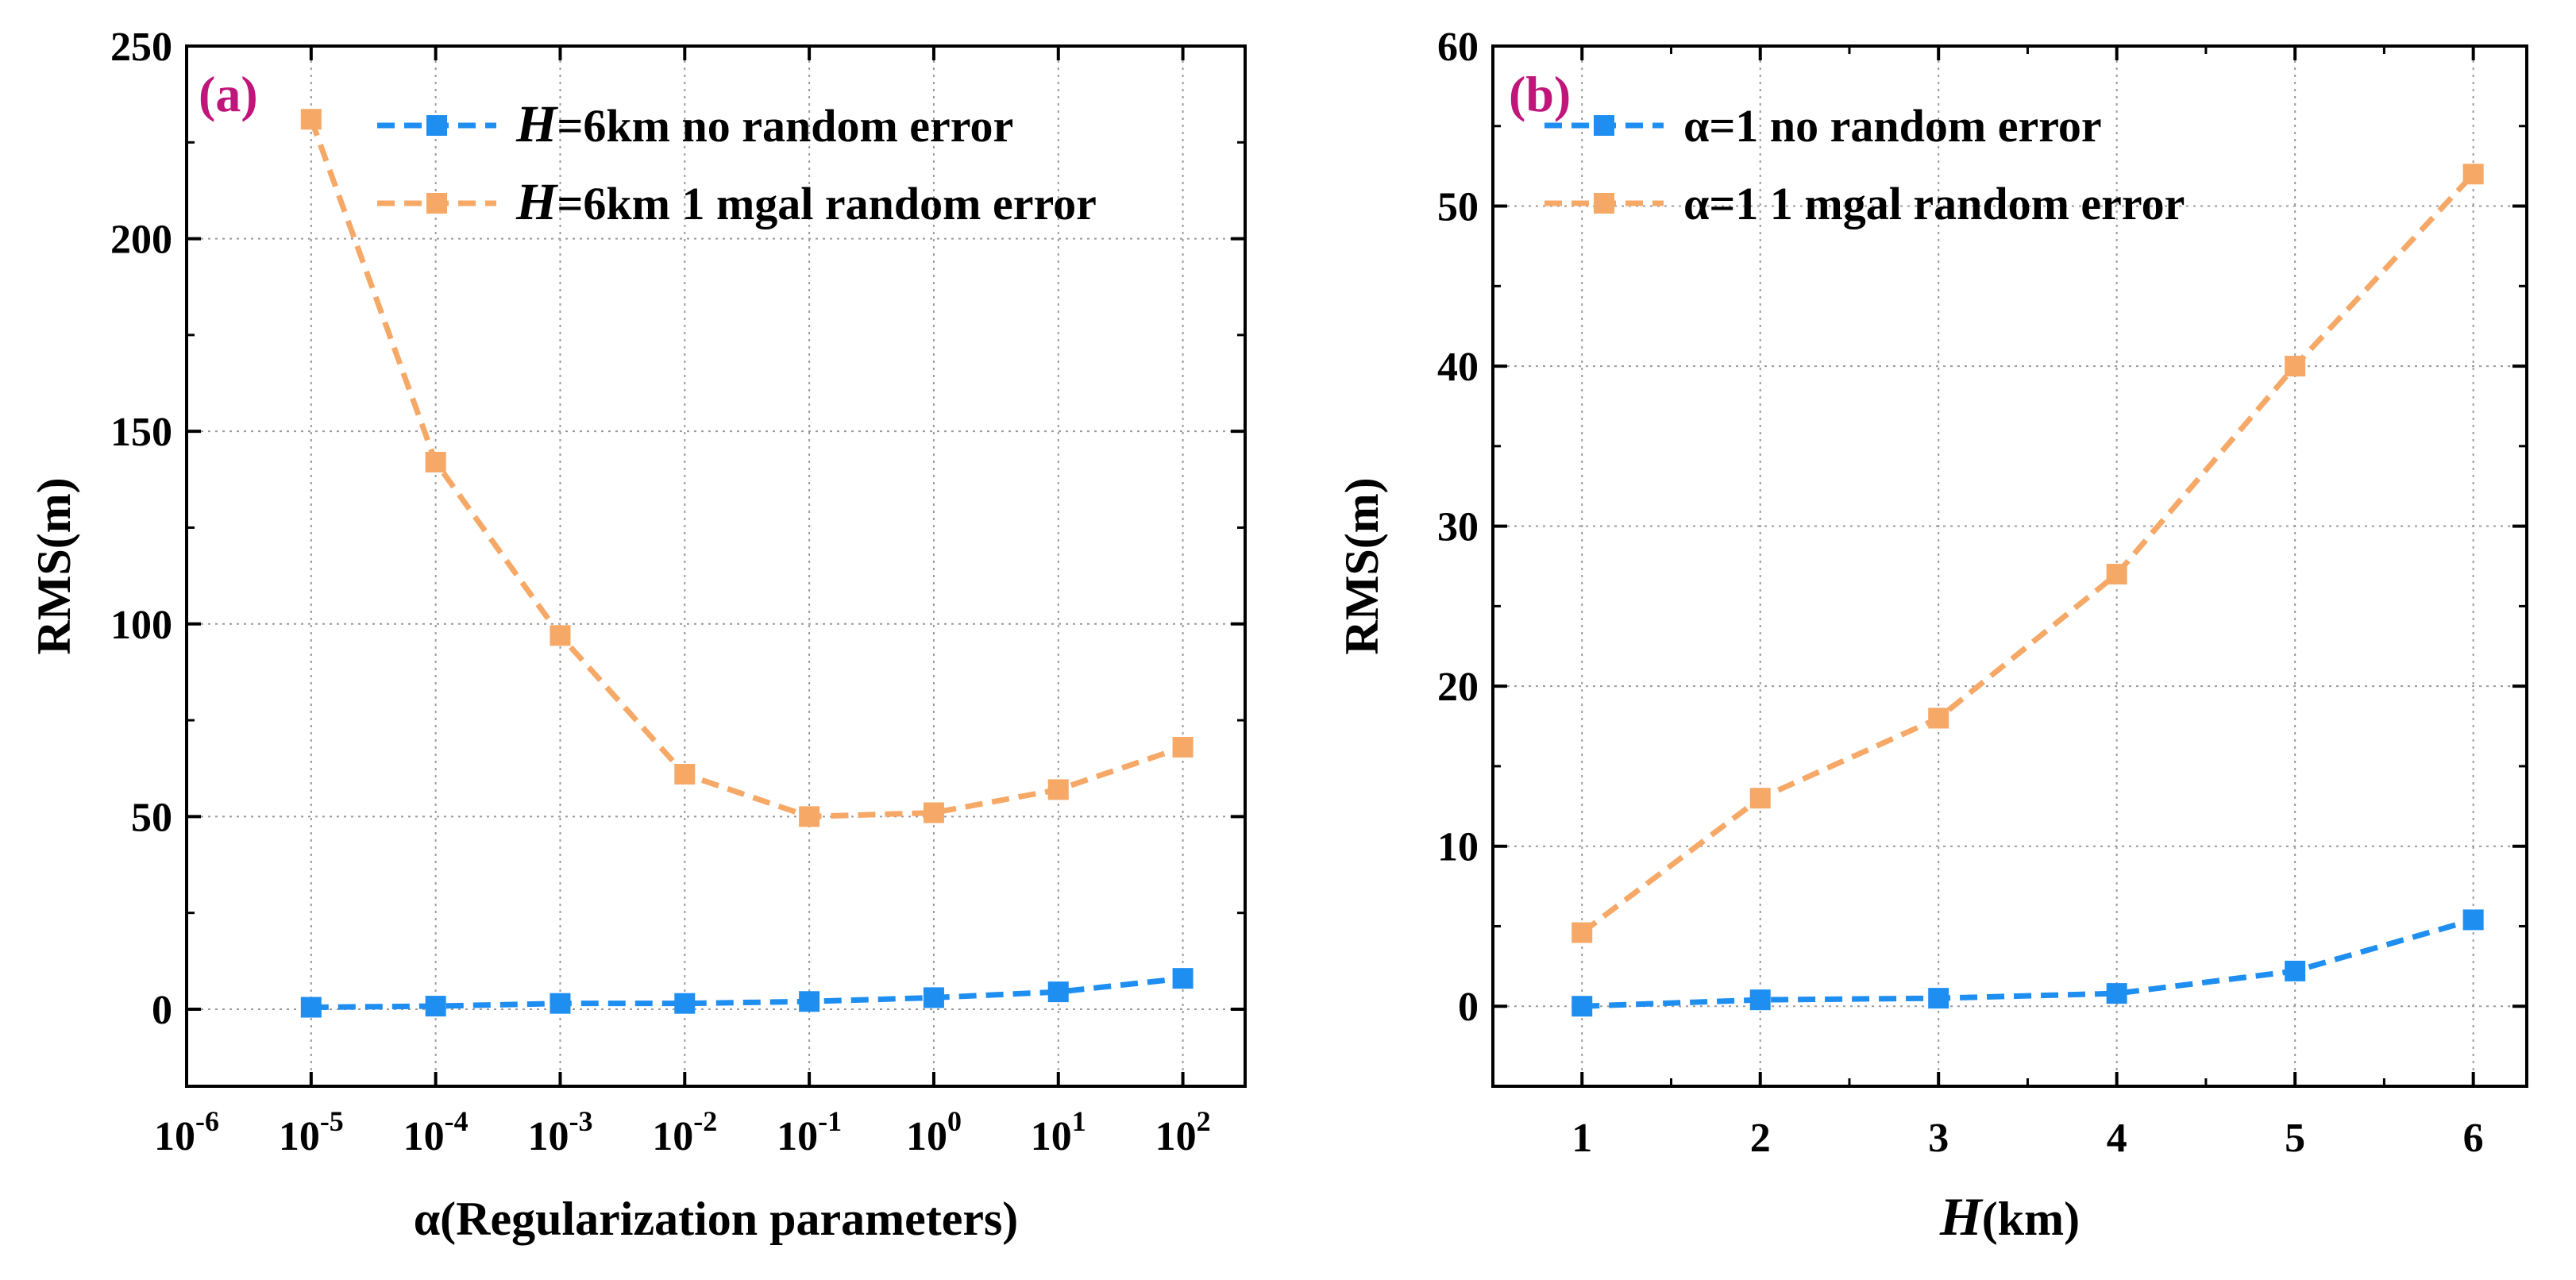  I want to click on legend-label: H=6km no random error, so click(764, 124).